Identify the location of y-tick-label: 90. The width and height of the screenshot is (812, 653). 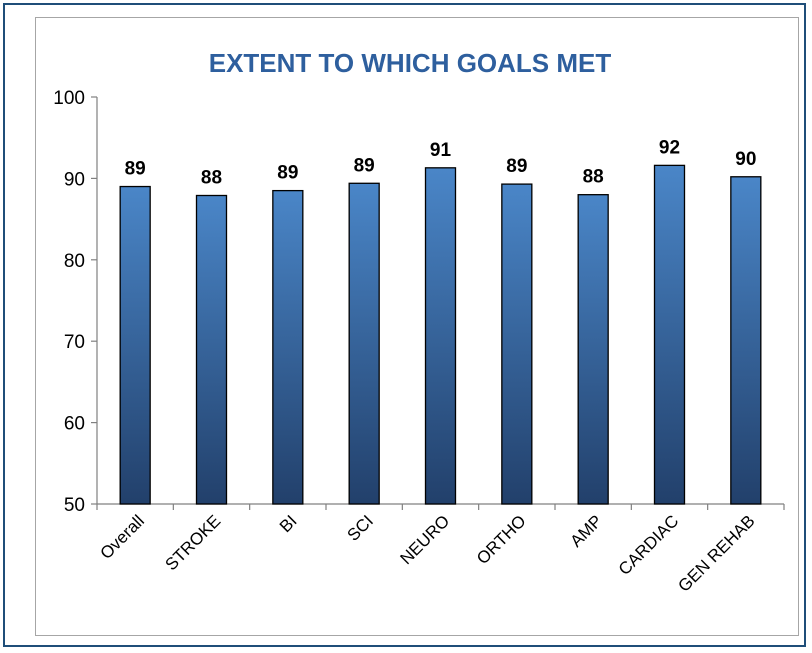
(74, 179).